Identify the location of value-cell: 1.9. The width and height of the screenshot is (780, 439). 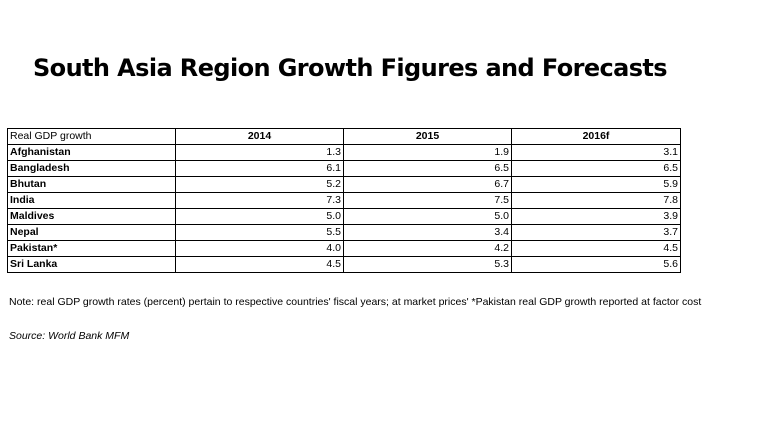
(427, 152).